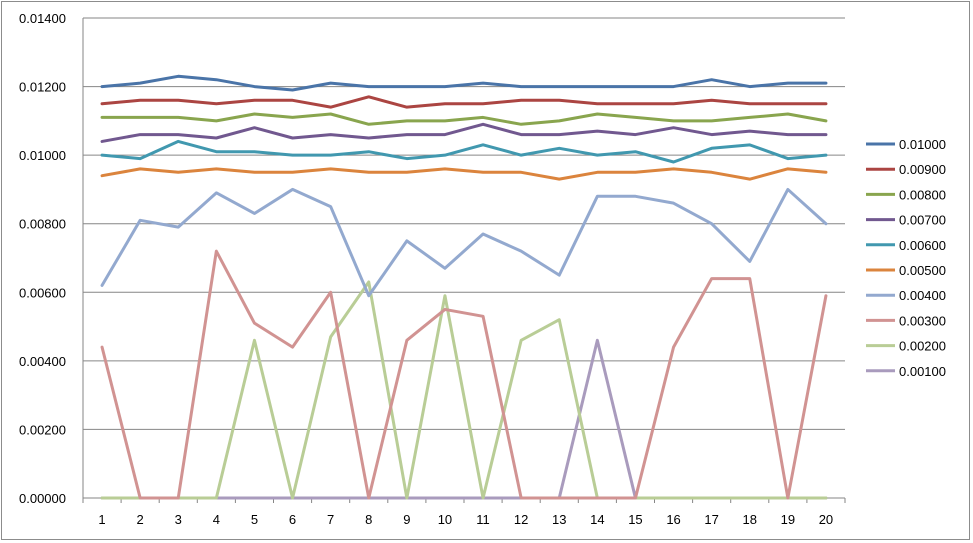 The image size is (973, 543). Describe the element at coordinates (922, 144) in the screenshot. I see `legend-label: 0.01000` at that location.